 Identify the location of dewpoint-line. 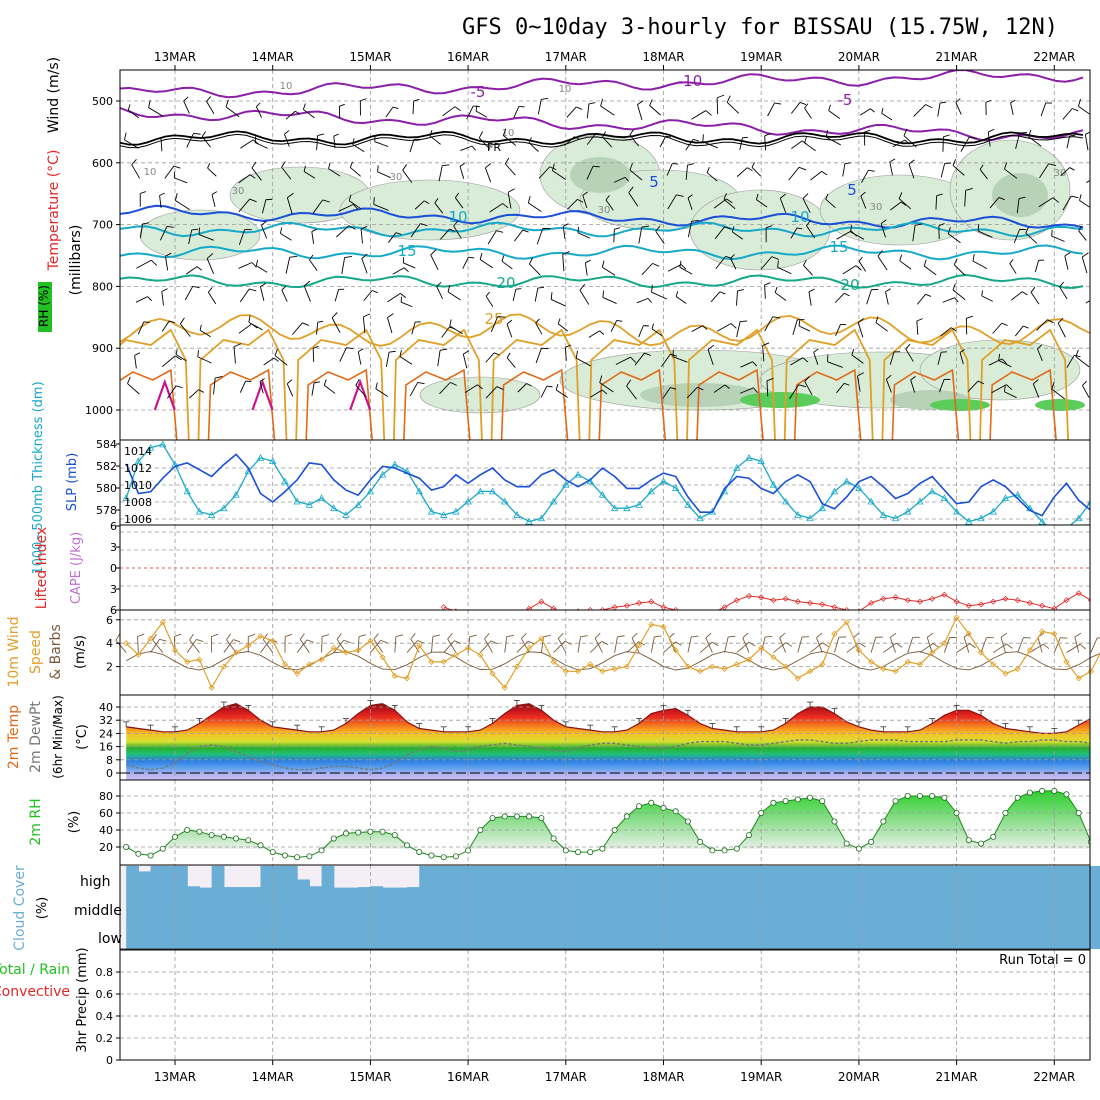
(608, 755).